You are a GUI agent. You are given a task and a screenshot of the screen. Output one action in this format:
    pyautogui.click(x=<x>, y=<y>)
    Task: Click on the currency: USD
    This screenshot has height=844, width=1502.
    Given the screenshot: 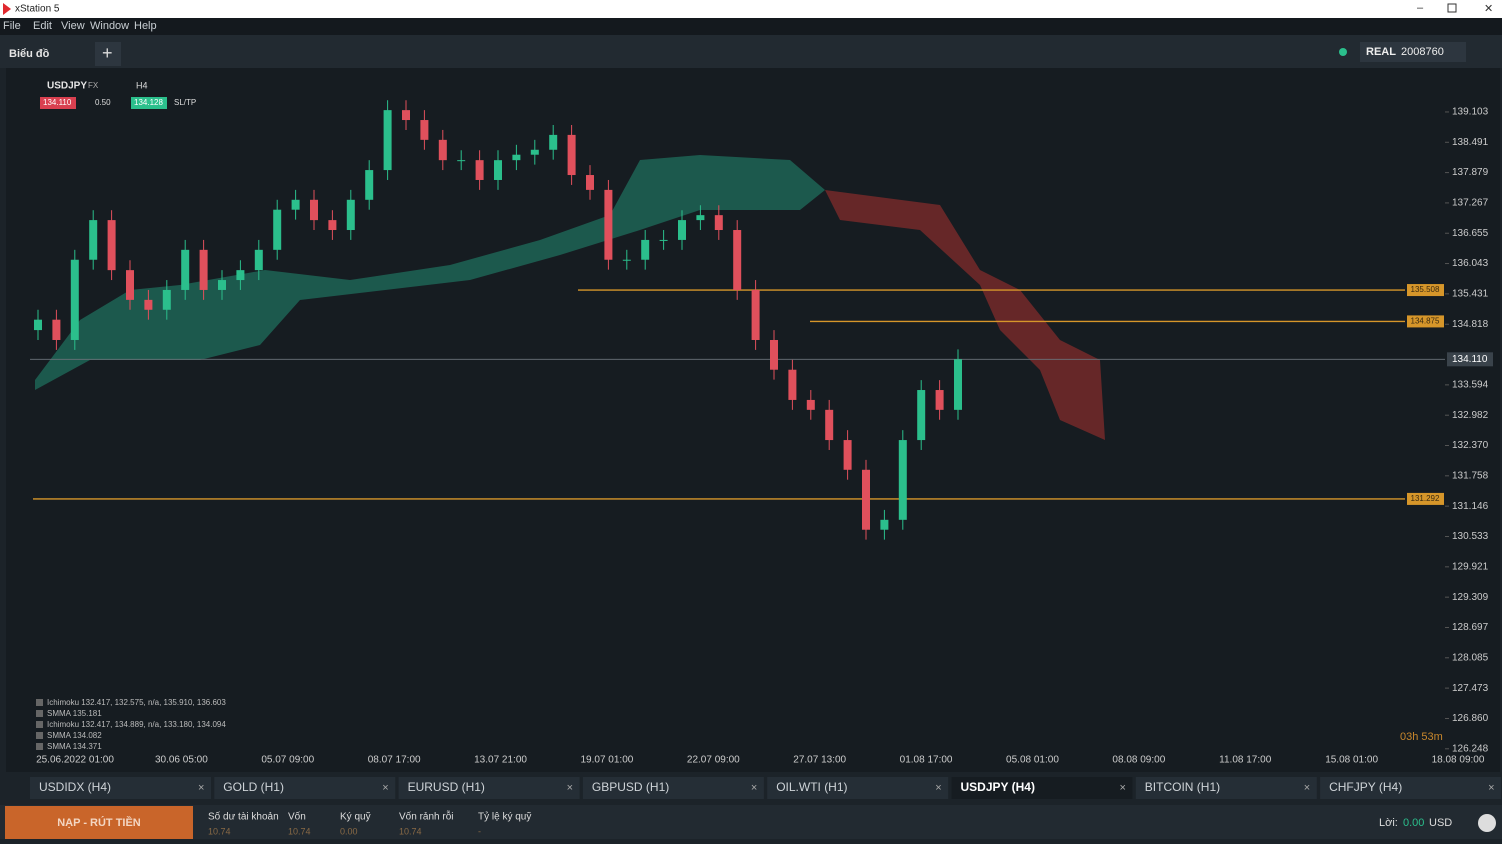 What is the action you would take?
    pyautogui.click(x=1440, y=823)
    